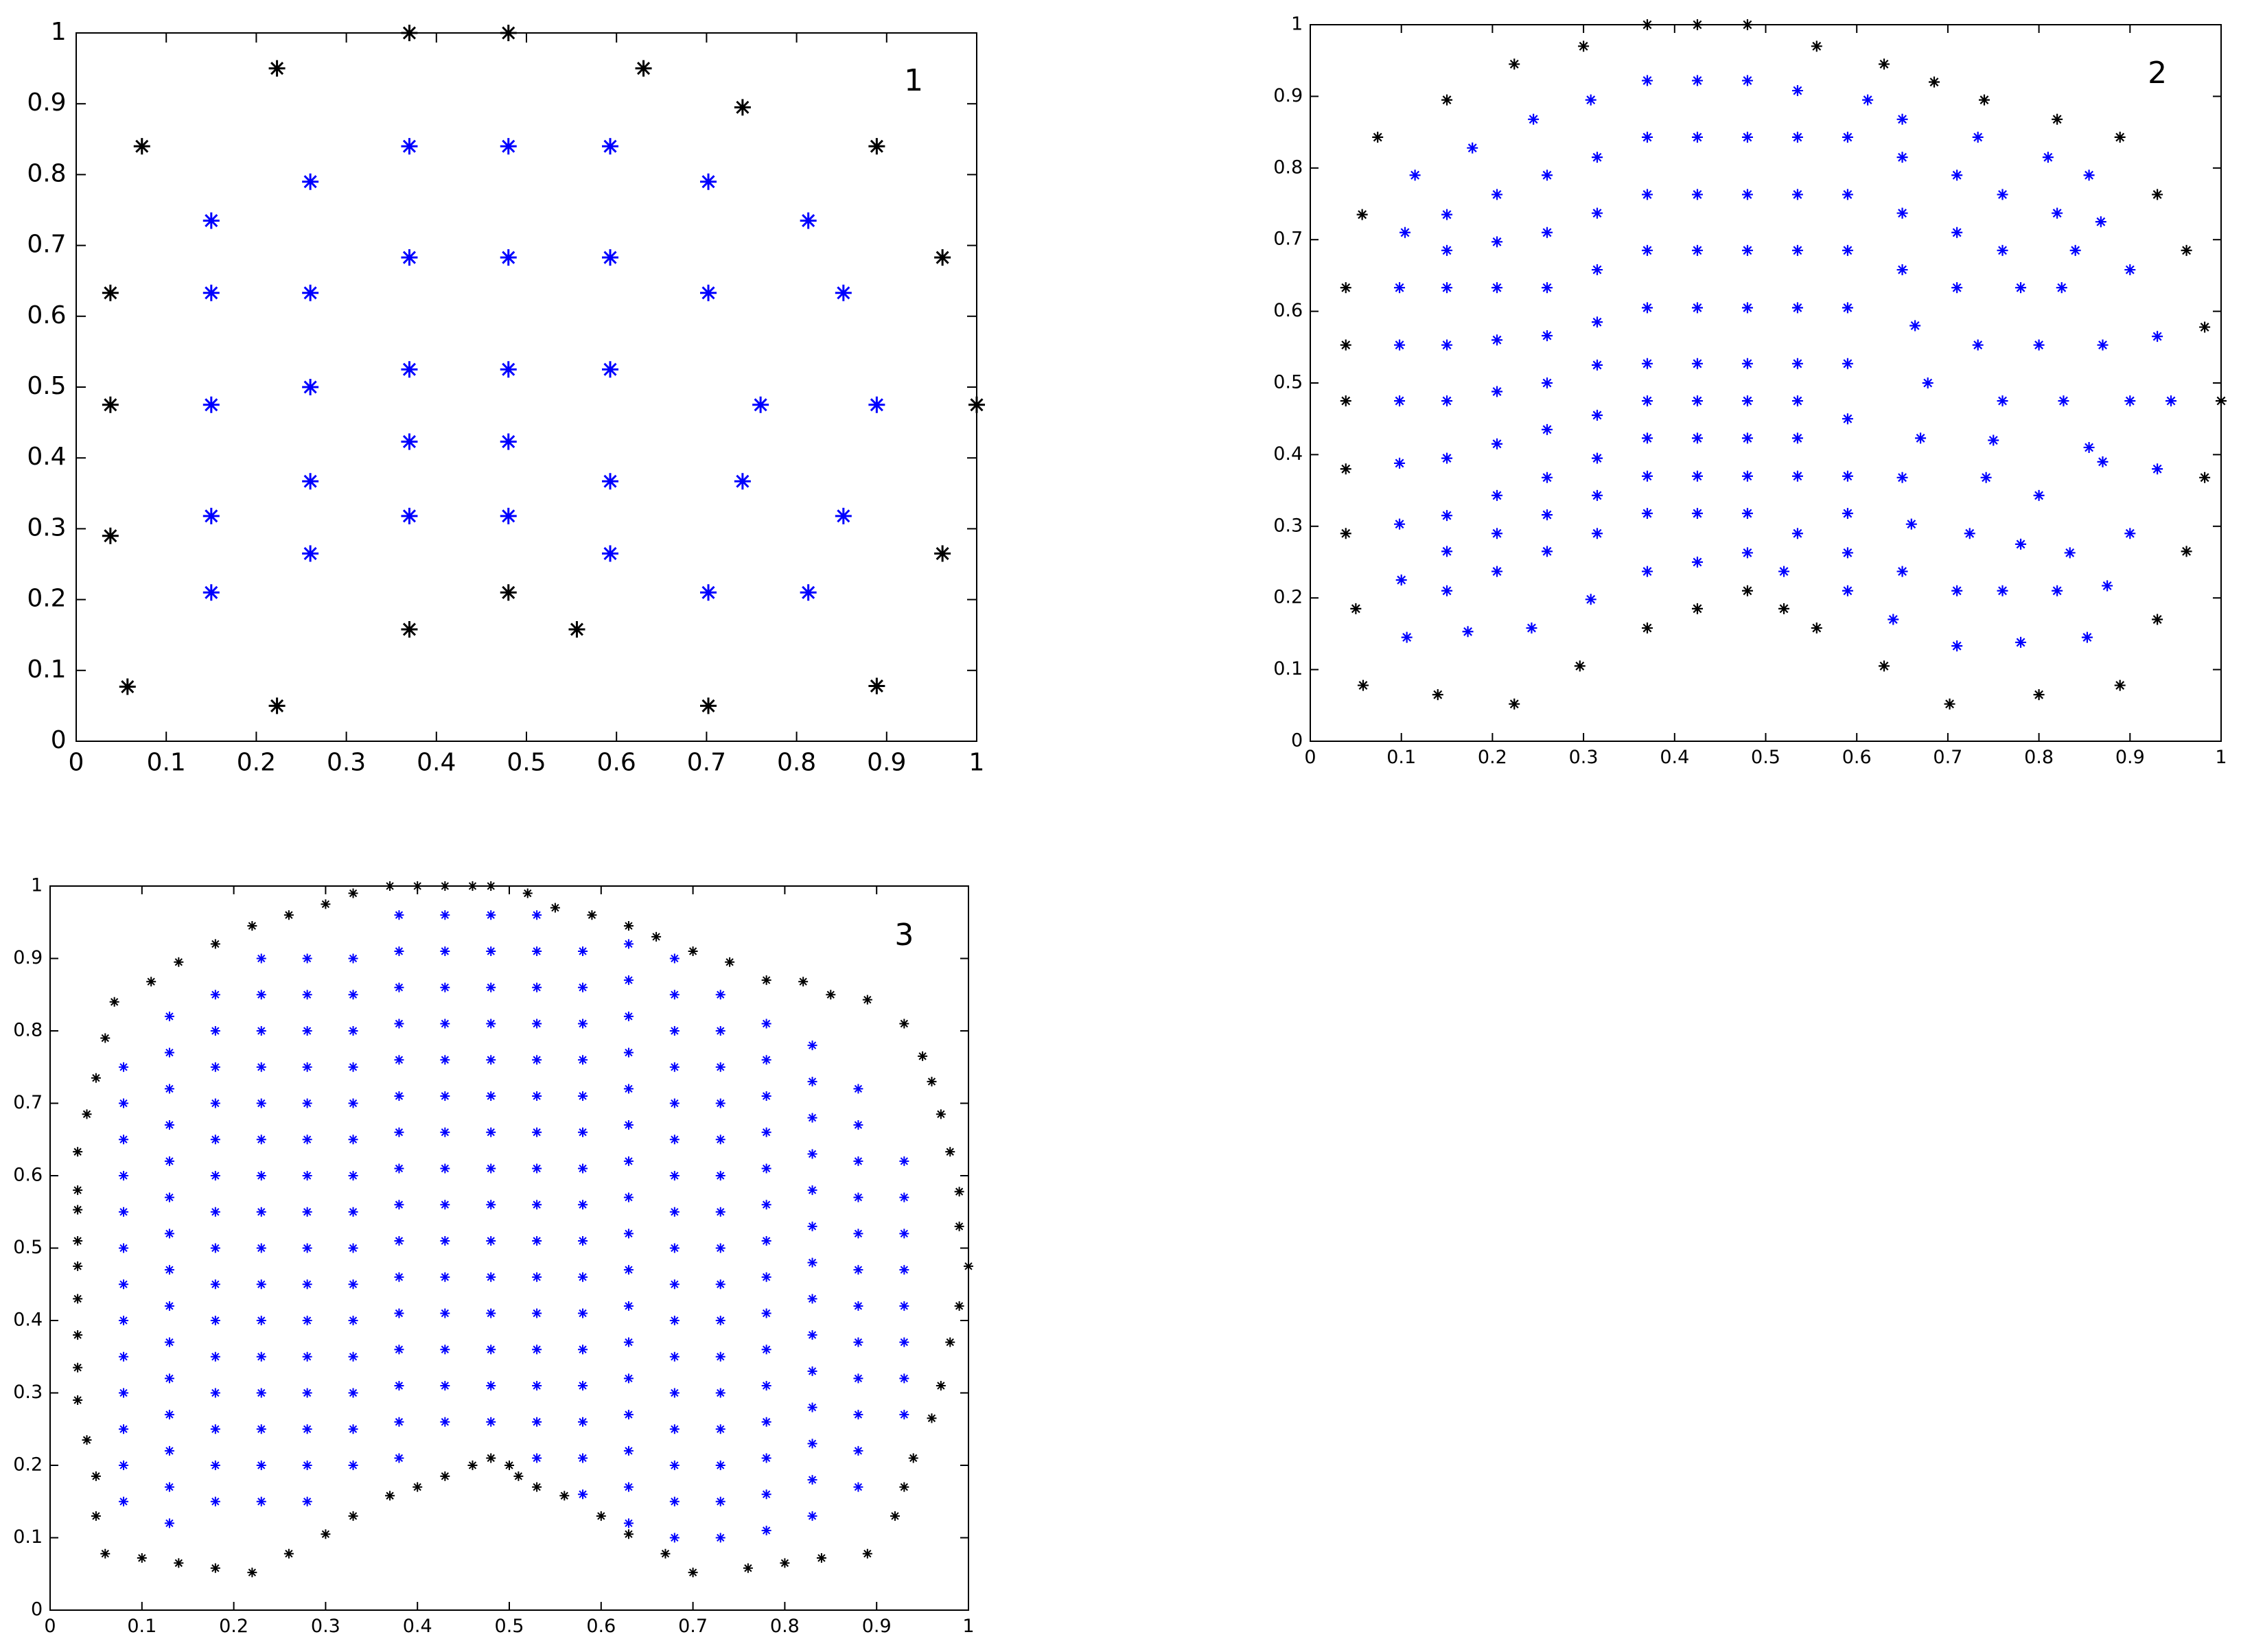 This screenshot has height=1652, width=2241. Describe the element at coordinates (28, 1030) in the screenshot. I see `y-tick-label: 0.8` at that location.